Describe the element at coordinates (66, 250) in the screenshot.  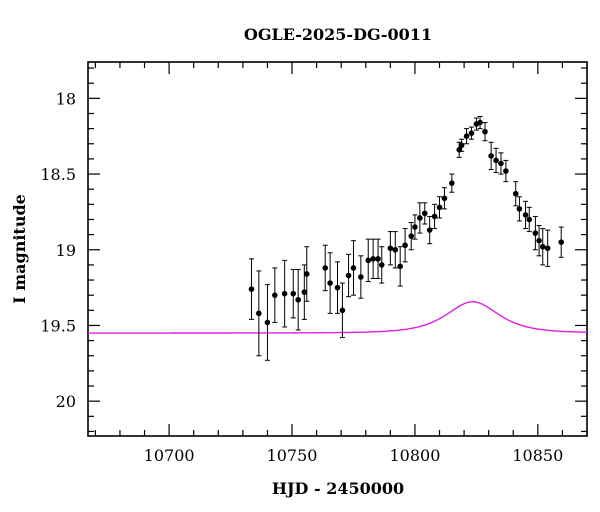
I see `y-tick-label: 19` at that location.